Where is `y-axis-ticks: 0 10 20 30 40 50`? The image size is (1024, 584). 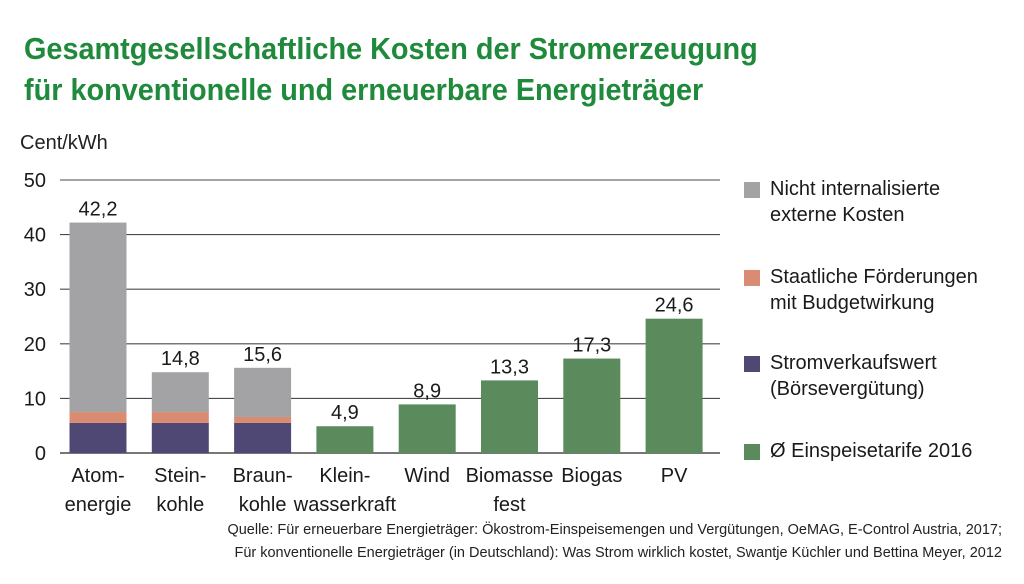
y-axis-ticks: 0 10 20 30 40 50 is located at coordinates (35, 317).